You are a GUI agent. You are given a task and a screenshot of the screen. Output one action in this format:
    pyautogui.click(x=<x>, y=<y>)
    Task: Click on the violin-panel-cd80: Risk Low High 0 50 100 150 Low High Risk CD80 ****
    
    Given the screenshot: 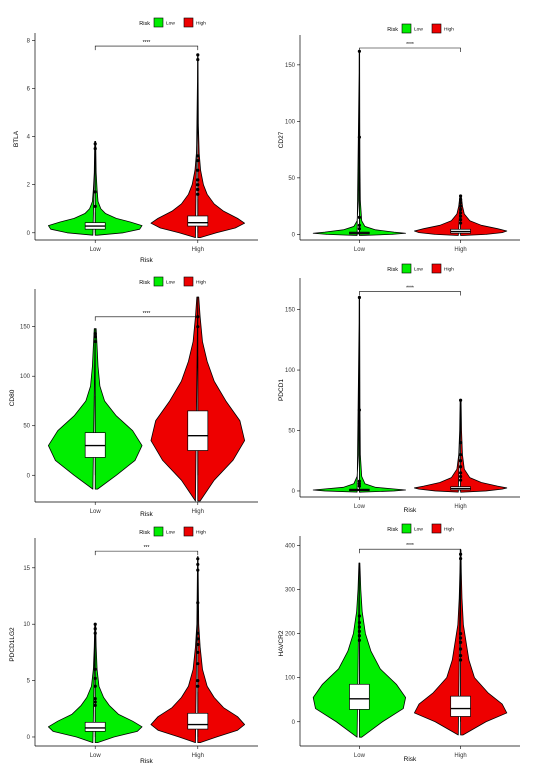 What is the action you would take?
    pyautogui.click(x=133, y=397)
    